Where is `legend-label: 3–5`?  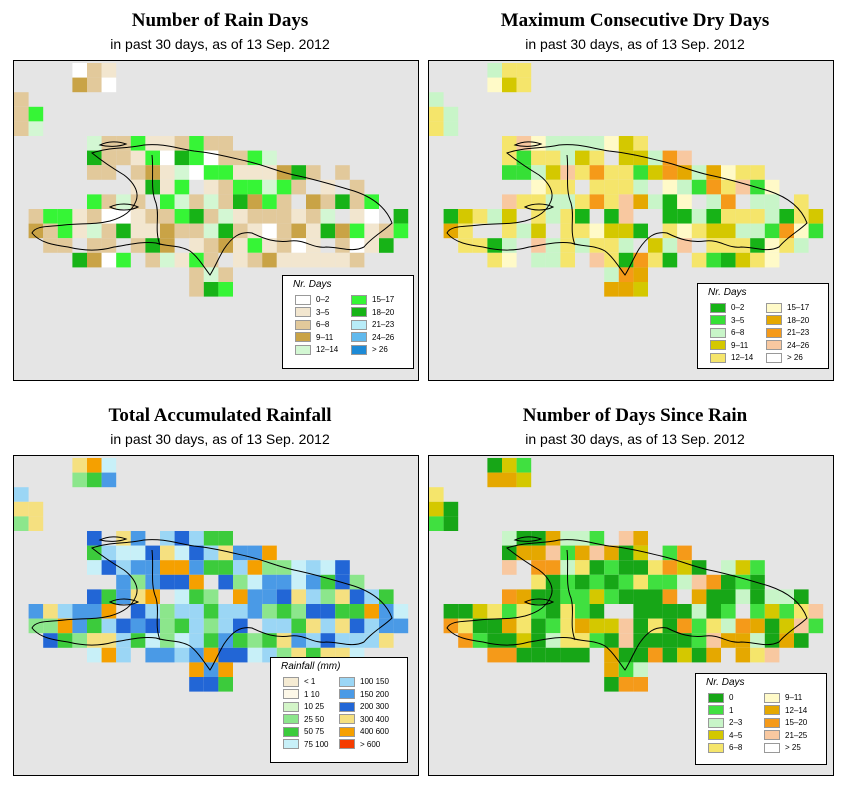
legend-label: 3–5 is located at coordinates (738, 320).